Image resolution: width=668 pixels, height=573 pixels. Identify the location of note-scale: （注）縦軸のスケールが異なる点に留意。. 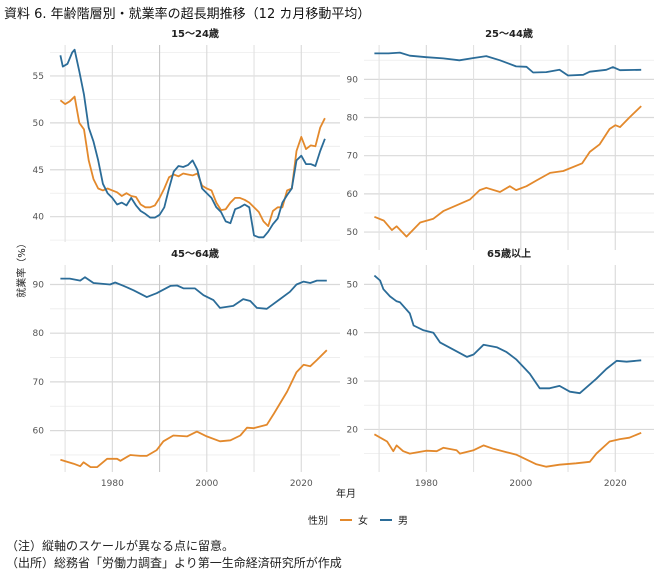
(120, 546).